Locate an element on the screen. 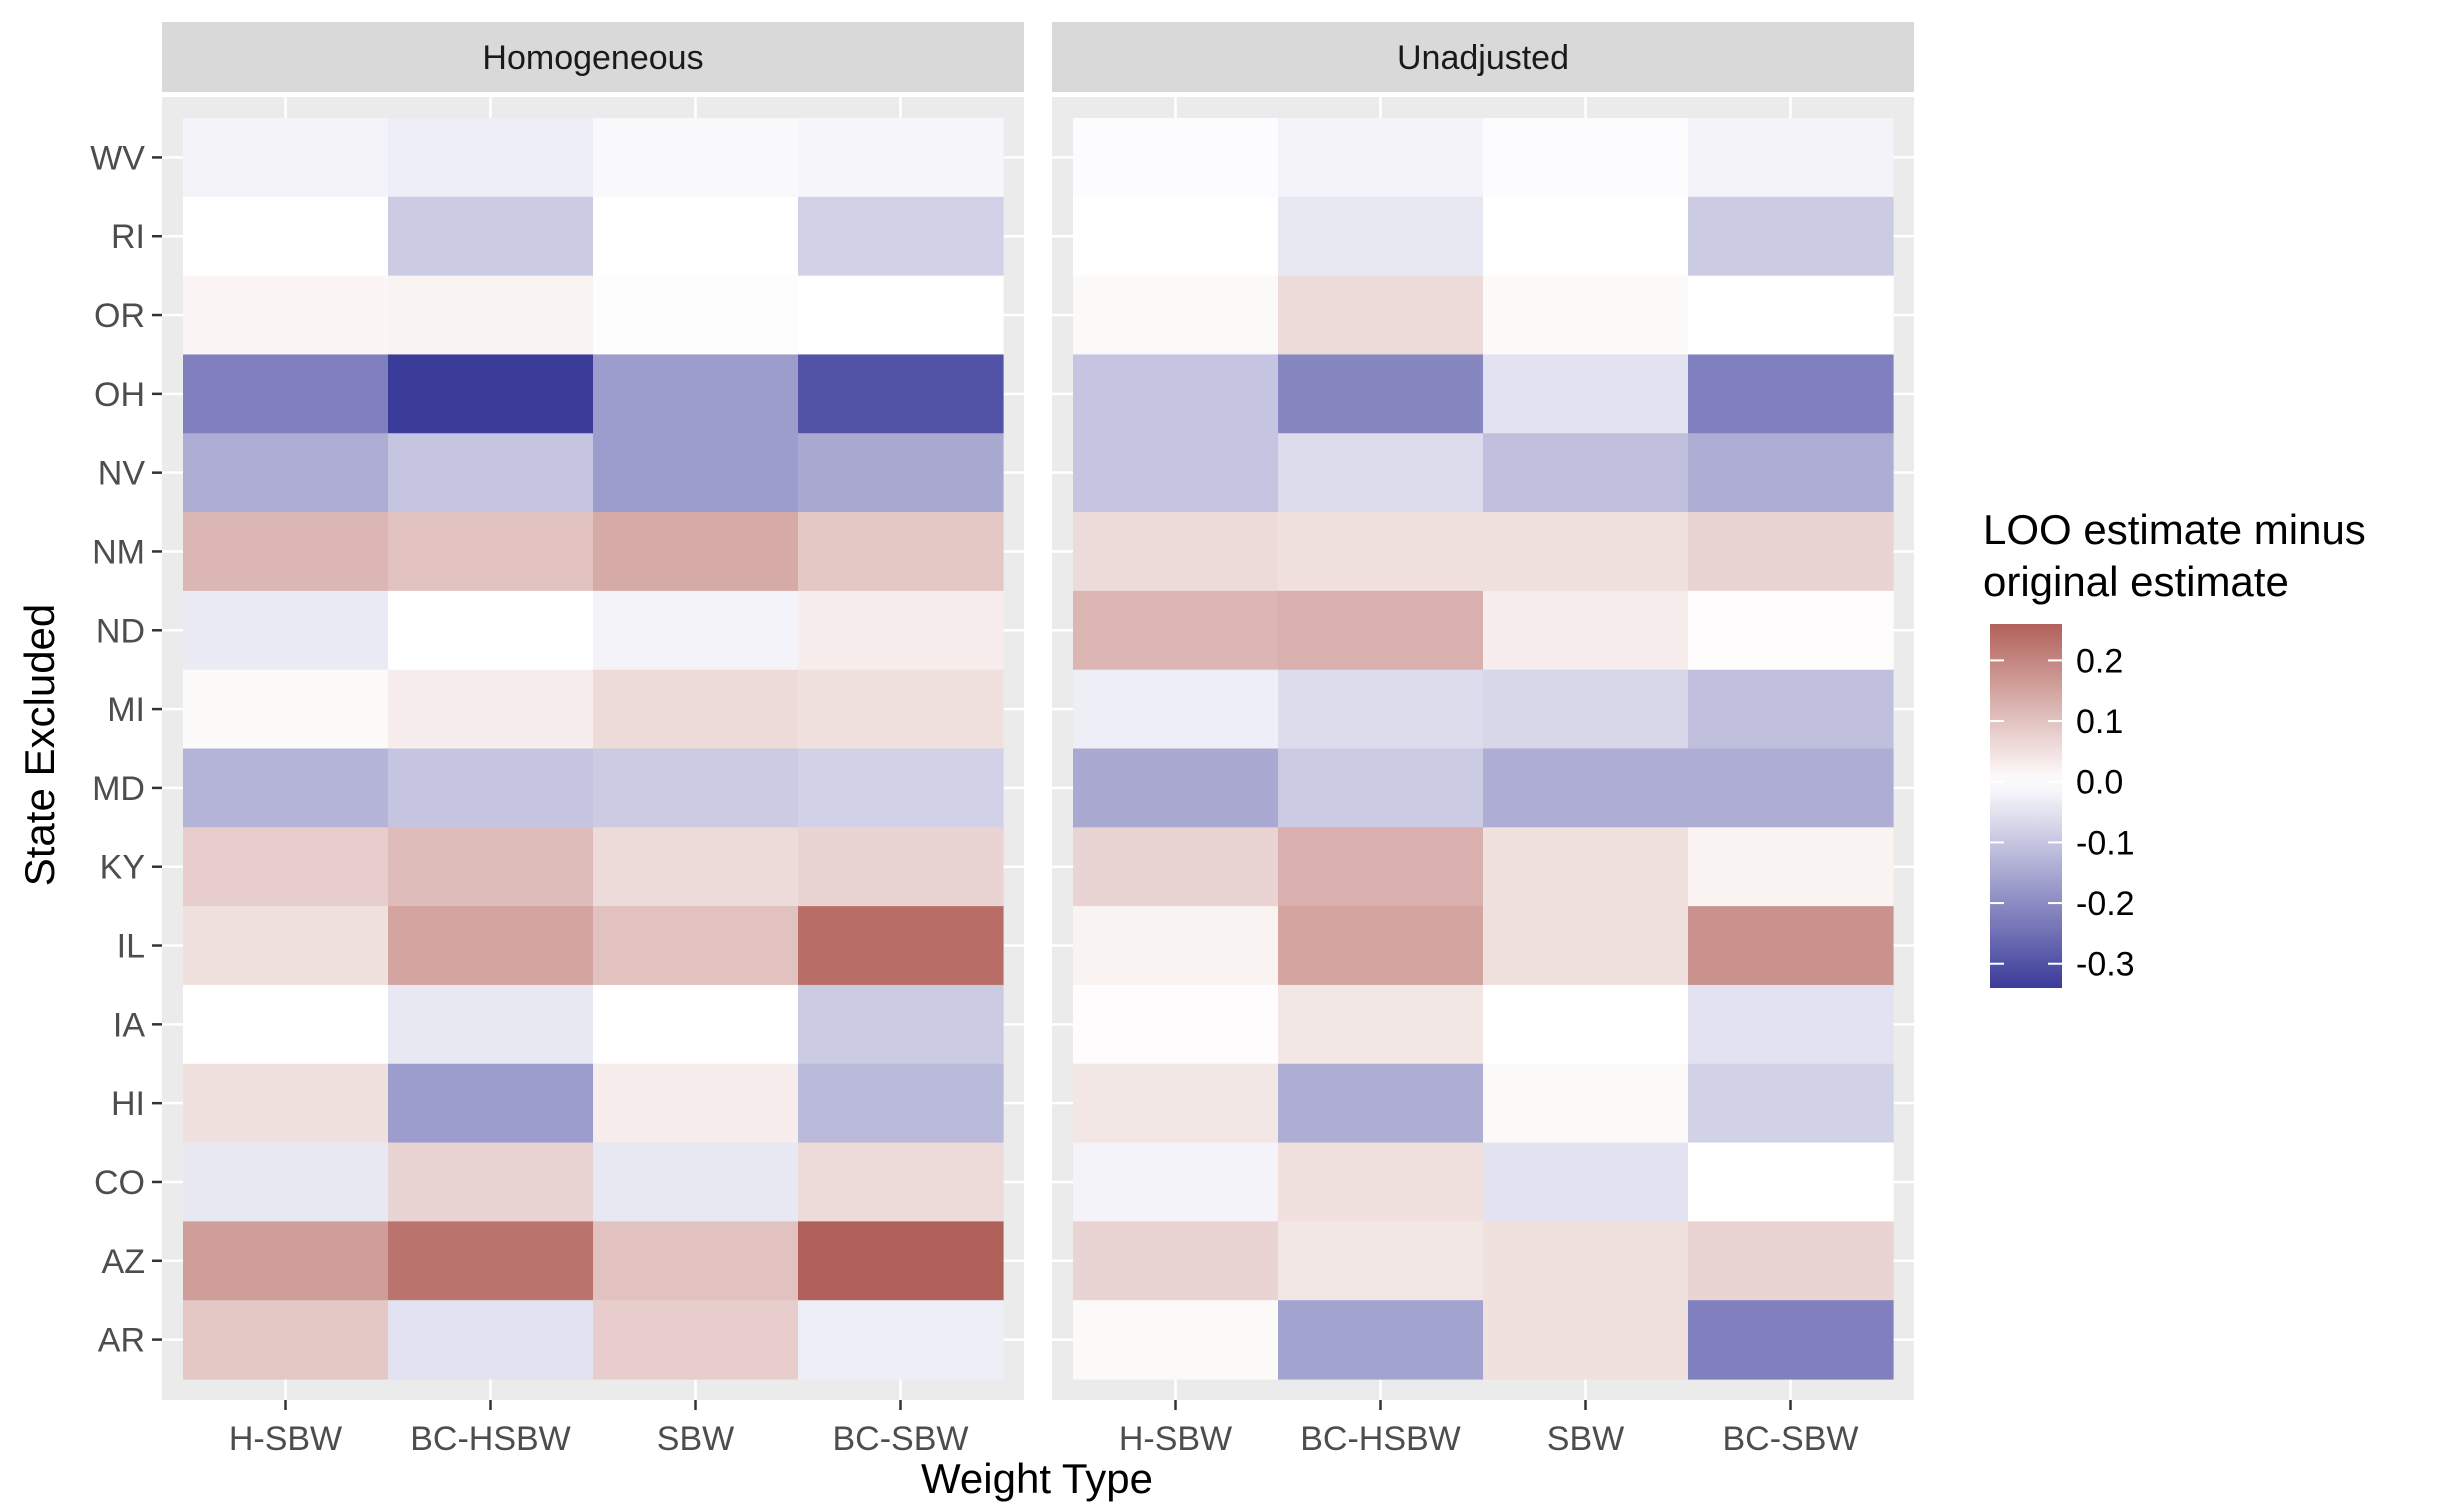 Image resolution: width=2440 pixels, height=1512 pixels. heatmap-tile-HI-BC-HSBW is located at coordinates (491, 1103).